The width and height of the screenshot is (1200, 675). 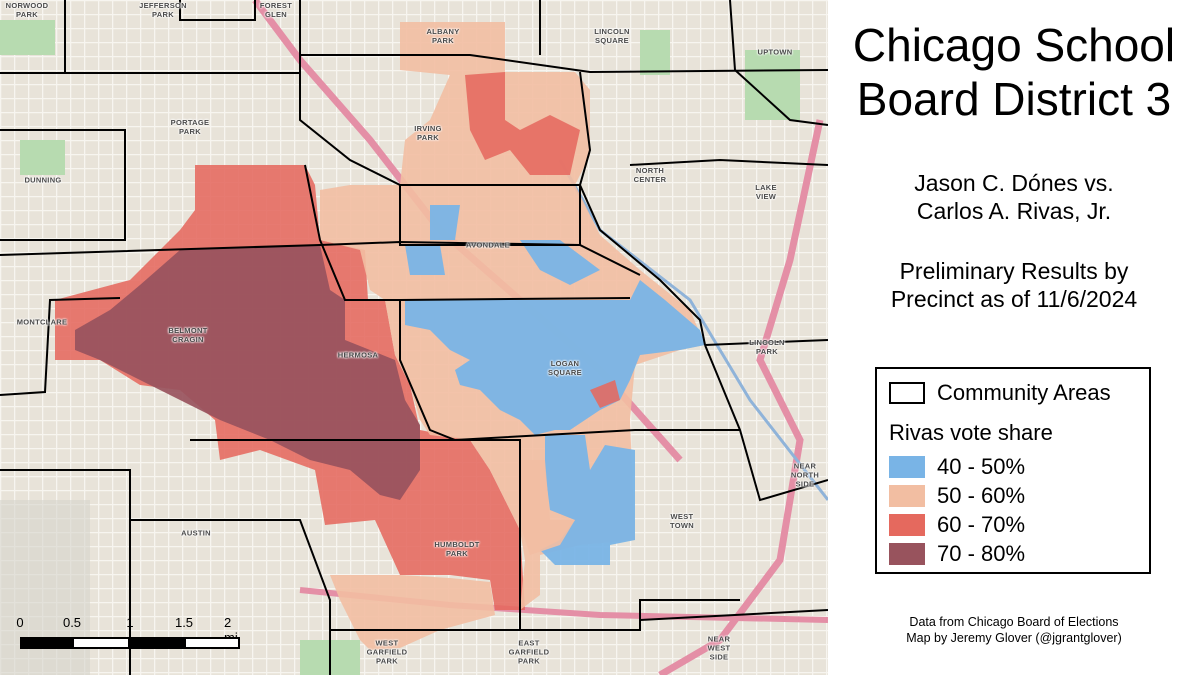 I want to click on expressway, so click(x=741, y=397).